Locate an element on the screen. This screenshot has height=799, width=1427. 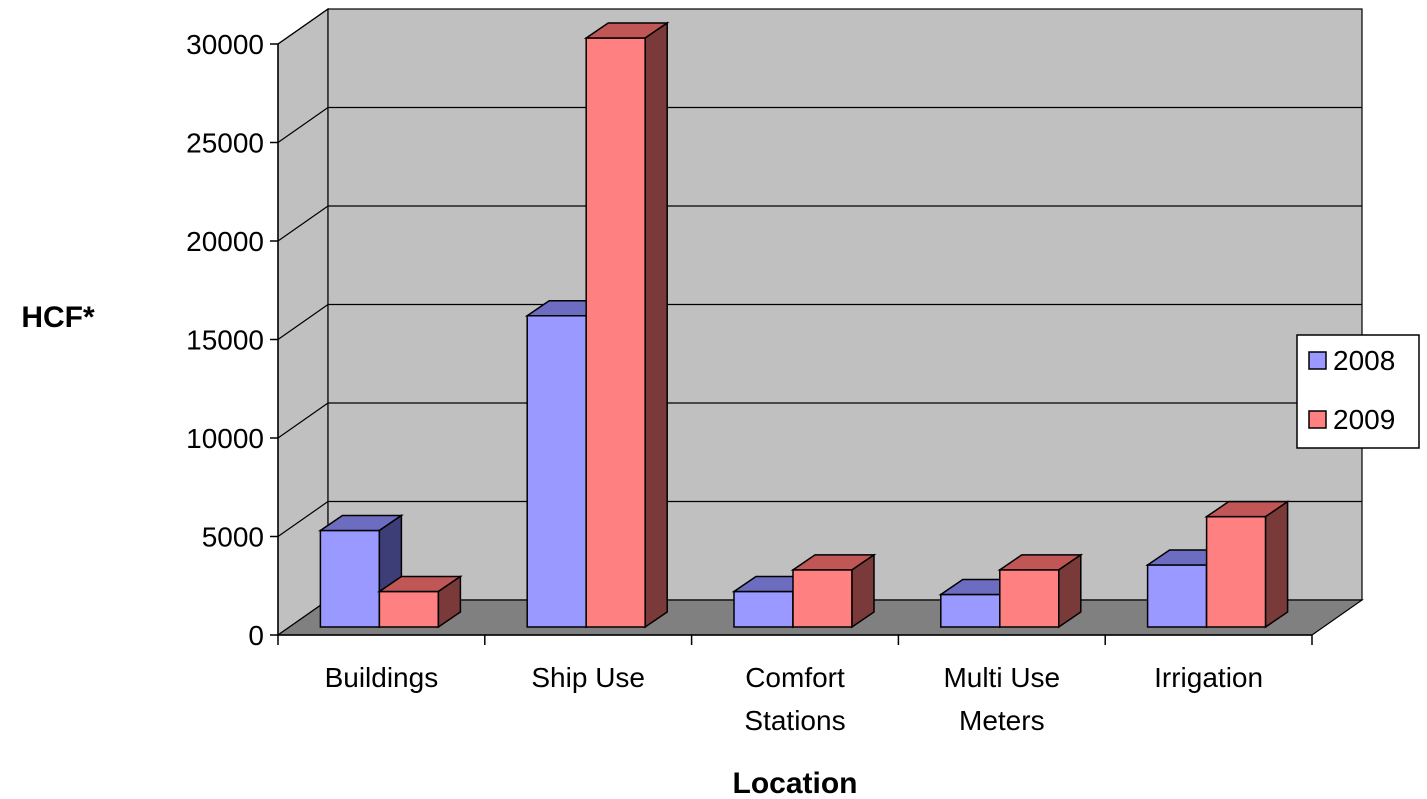
y-tick-labels: 0 5000 10000 15000 20000 25000 30000 is located at coordinates (225, 340).